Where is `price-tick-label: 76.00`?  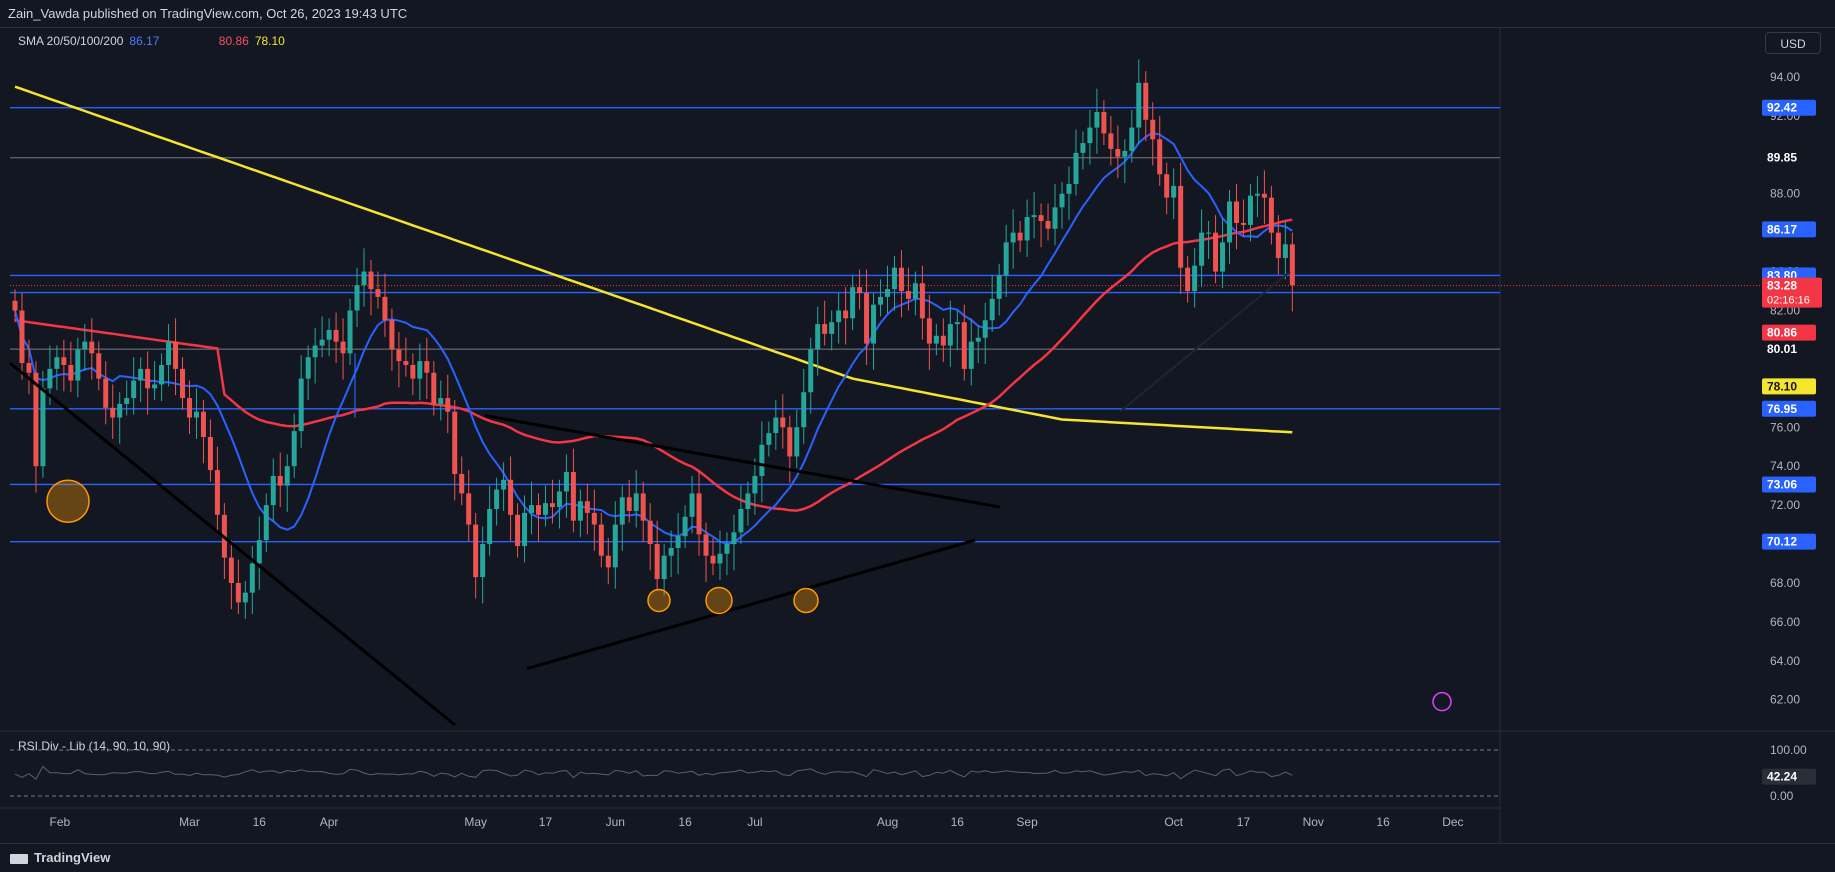
price-tick-label: 76.00 is located at coordinates (1785, 427).